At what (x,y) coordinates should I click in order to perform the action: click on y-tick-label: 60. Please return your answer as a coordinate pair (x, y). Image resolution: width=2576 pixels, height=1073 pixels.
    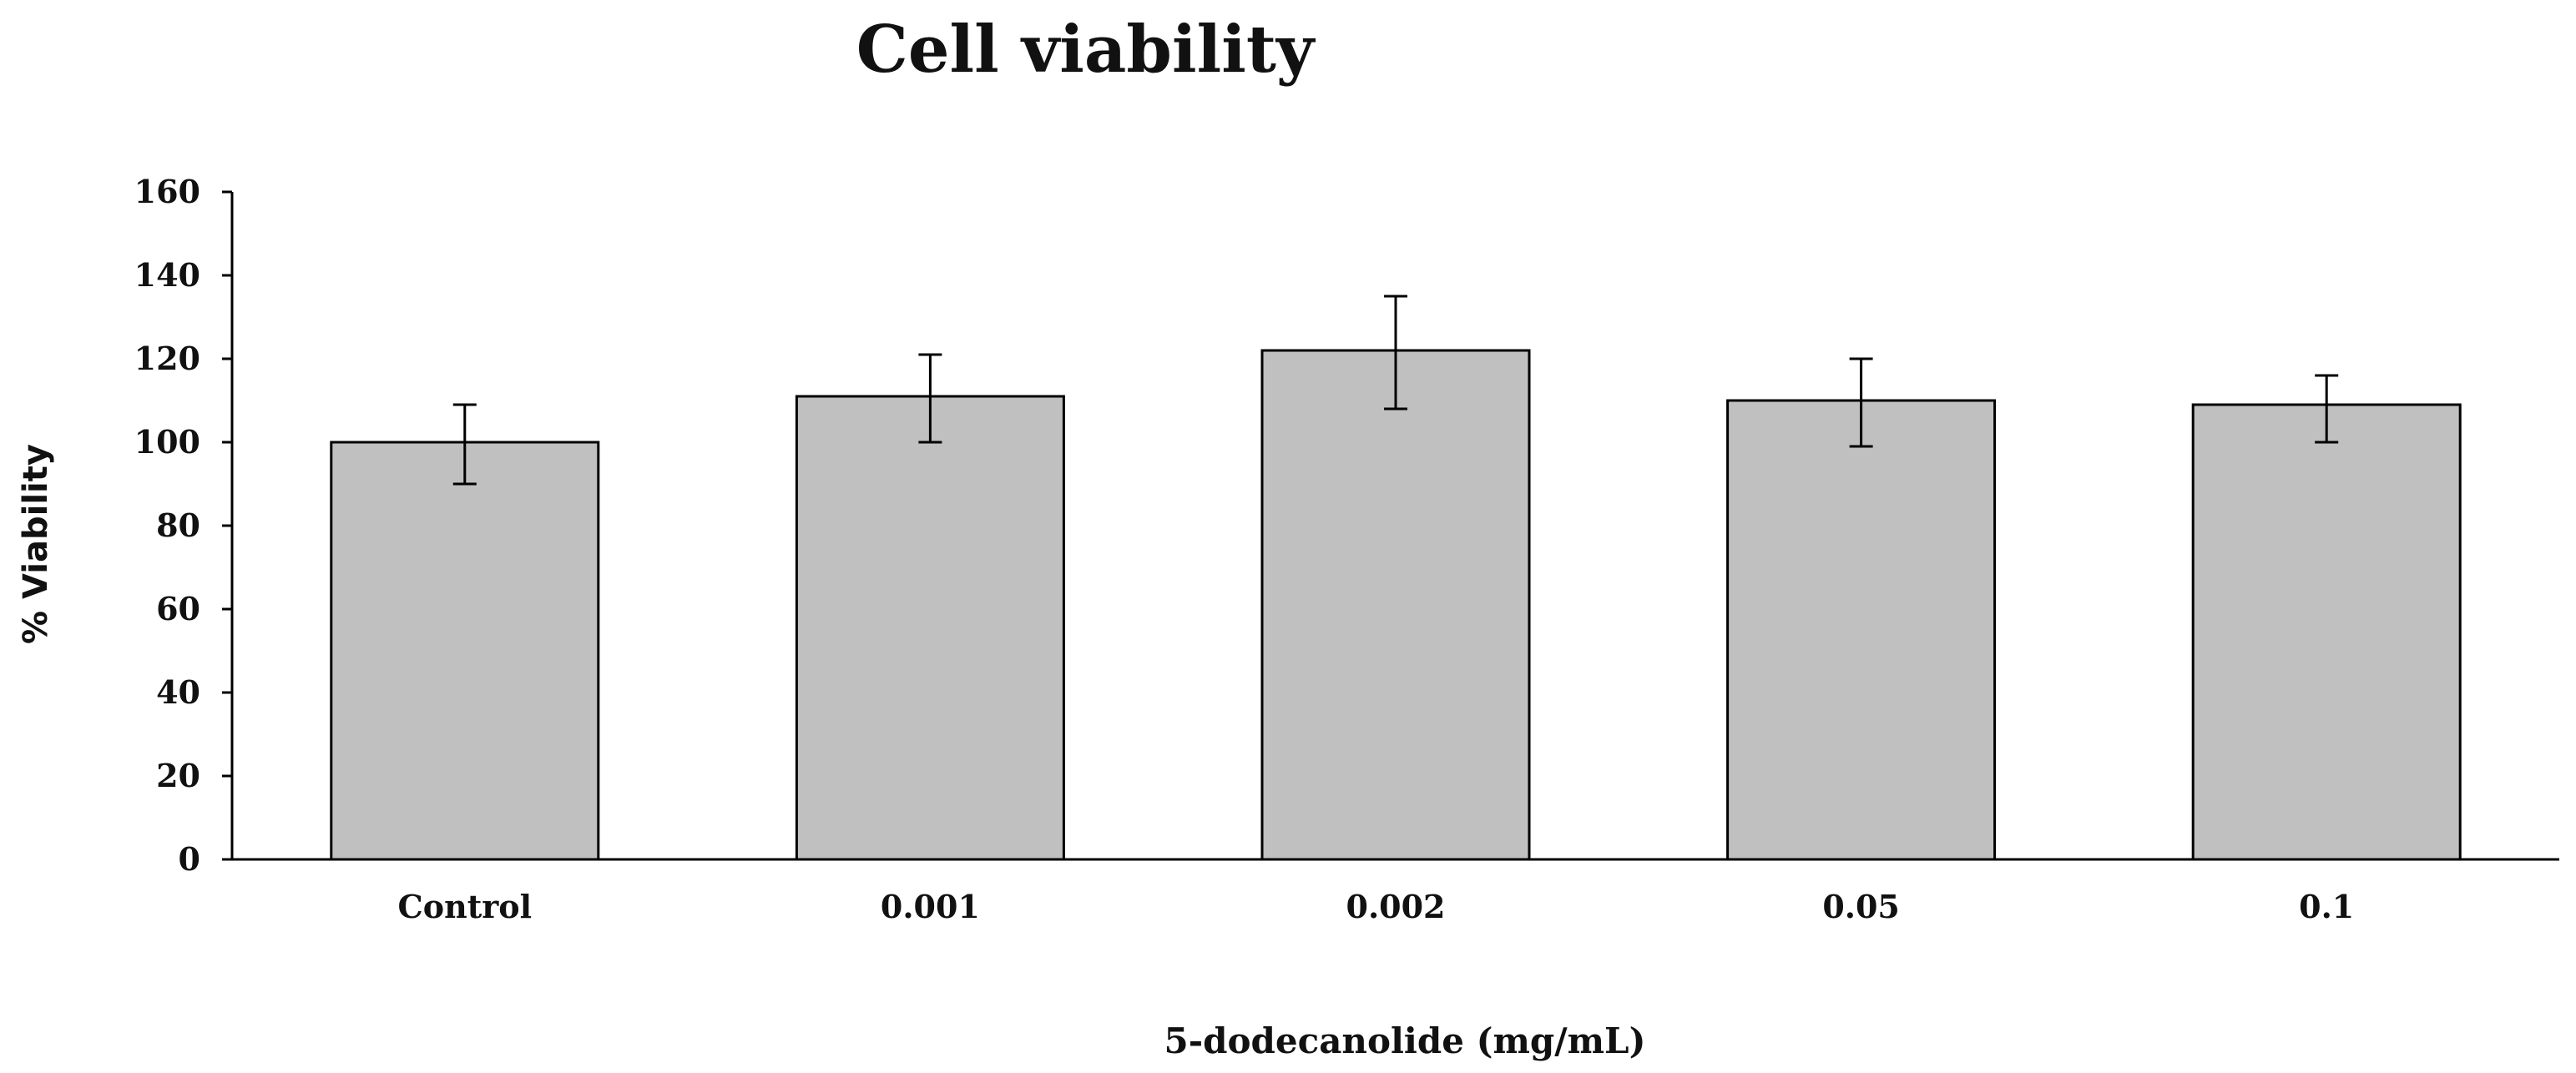
    Looking at the image, I should click on (178, 609).